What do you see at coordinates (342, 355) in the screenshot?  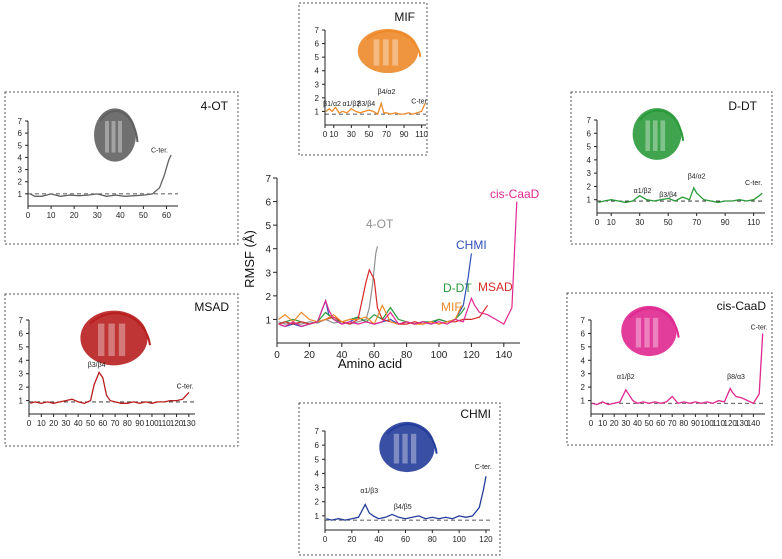 I see `main-xtick-label: 40` at bounding box center [342, 355].